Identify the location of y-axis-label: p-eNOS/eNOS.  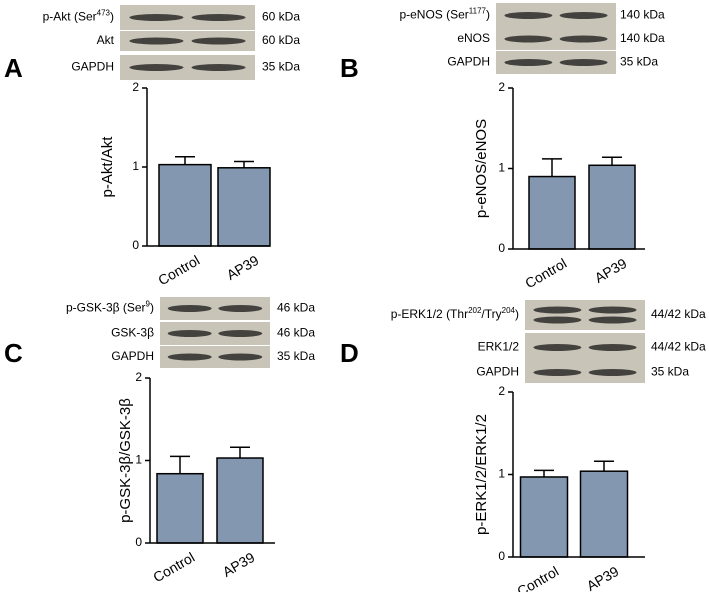
(481, 168).